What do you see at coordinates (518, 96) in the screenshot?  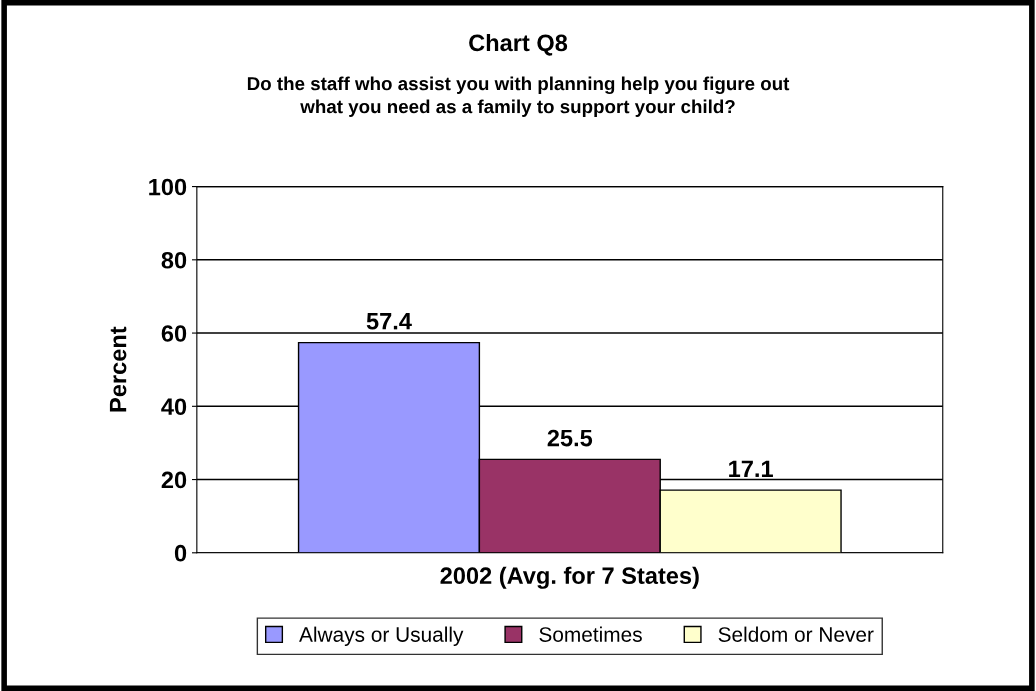 I see `chart-subtitle: Do the staff who assist you with planning help you figure out what you need as a family to support your child?` at bounding box center [518, 96].